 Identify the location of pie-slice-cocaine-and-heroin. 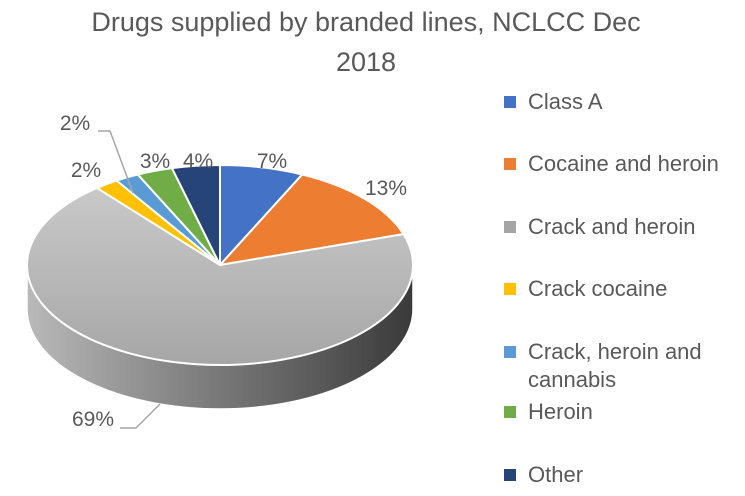
(311, 220).